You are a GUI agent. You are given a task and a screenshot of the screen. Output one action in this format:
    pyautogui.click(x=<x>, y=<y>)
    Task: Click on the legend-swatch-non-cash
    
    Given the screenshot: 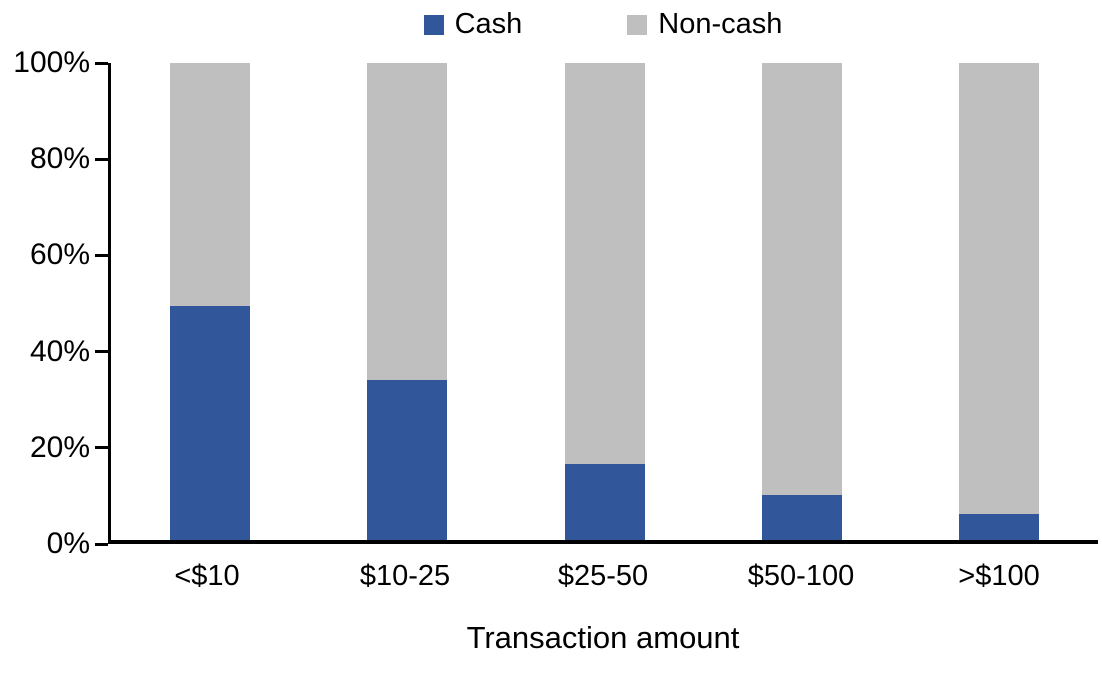 What is the action you would take?
    pyautogui.click(x=637, y=24)
    